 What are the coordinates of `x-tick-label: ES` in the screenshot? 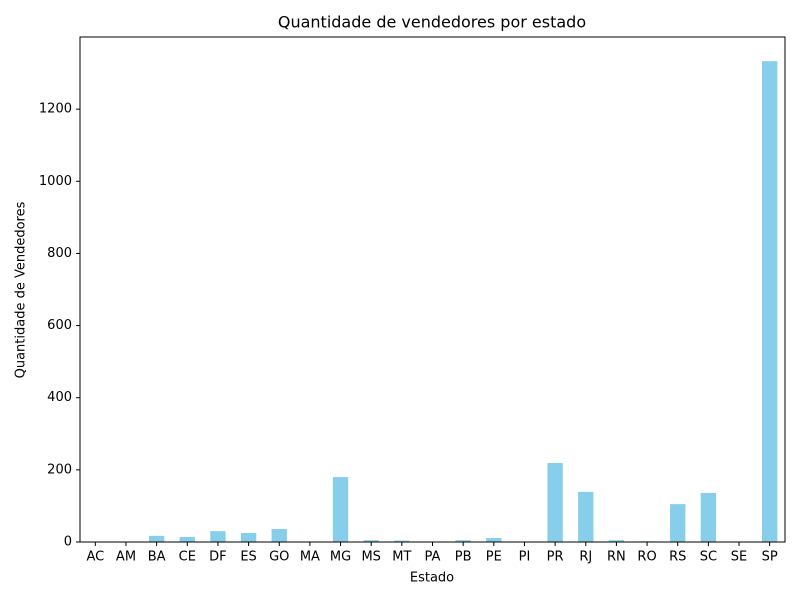 It's located at (248, 557).